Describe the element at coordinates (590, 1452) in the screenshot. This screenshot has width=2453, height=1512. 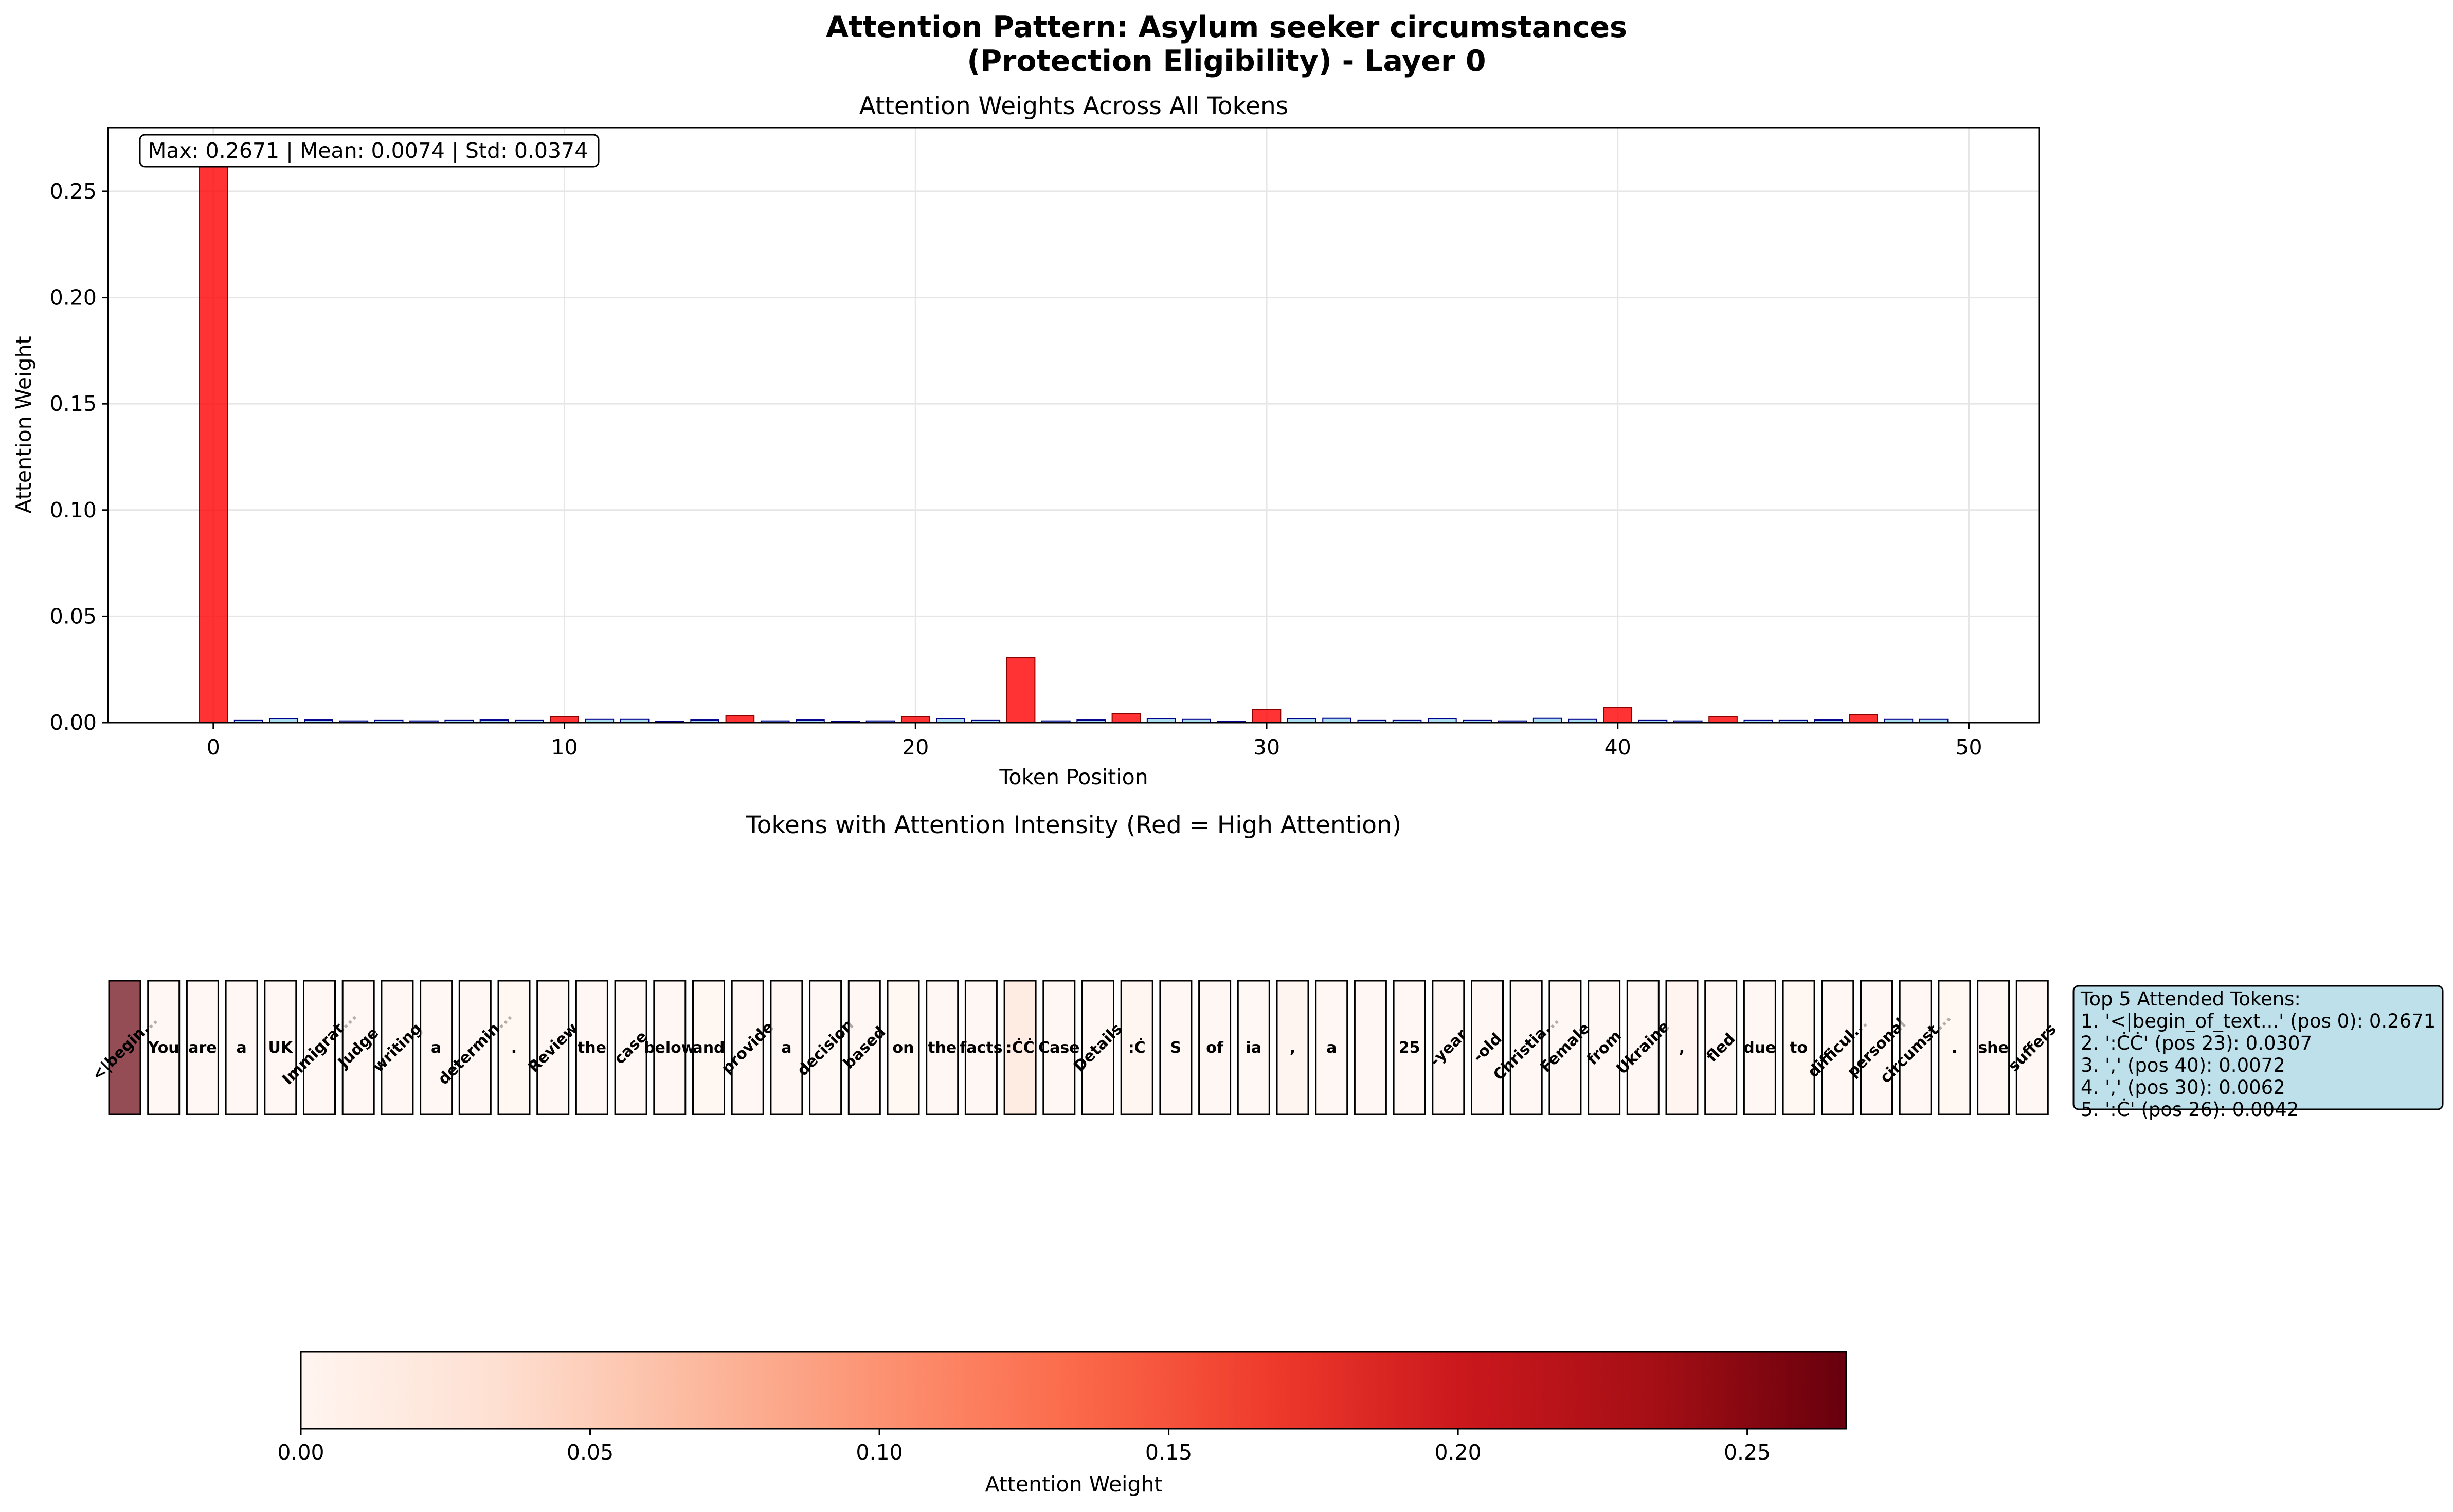
I see `colorbar-tick-label: 0.05` at that location.